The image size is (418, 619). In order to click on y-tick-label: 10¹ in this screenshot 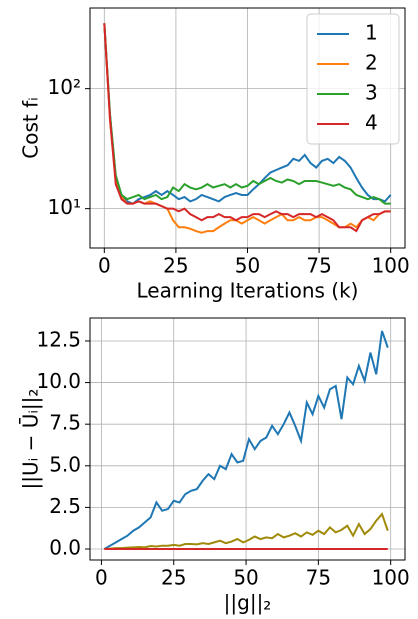, I will do `click(64, 207)`.